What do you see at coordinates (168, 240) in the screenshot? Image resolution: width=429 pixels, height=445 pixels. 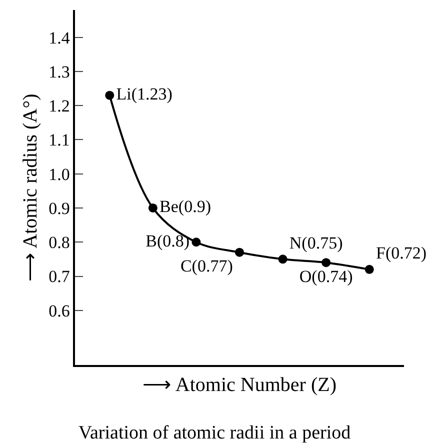 I see `data-label: B(0.8)` at bounding box center [168, 240].